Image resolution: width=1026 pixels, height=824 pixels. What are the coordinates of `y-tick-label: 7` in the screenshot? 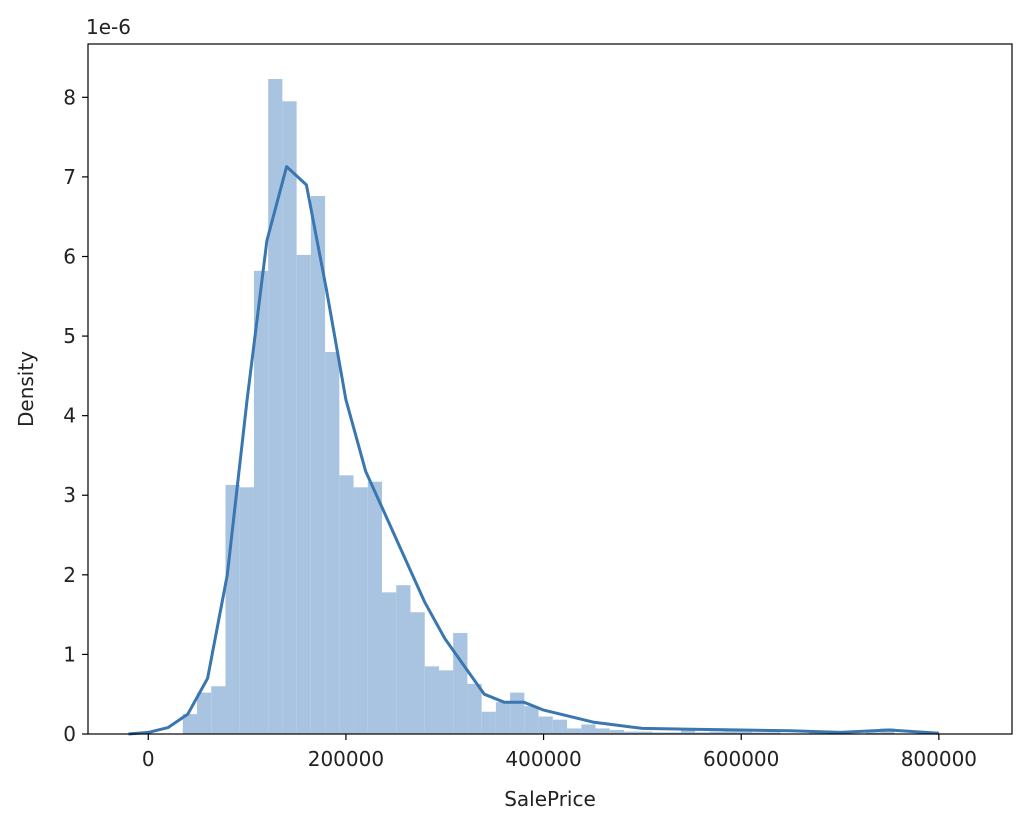 It's located at (69, 177).